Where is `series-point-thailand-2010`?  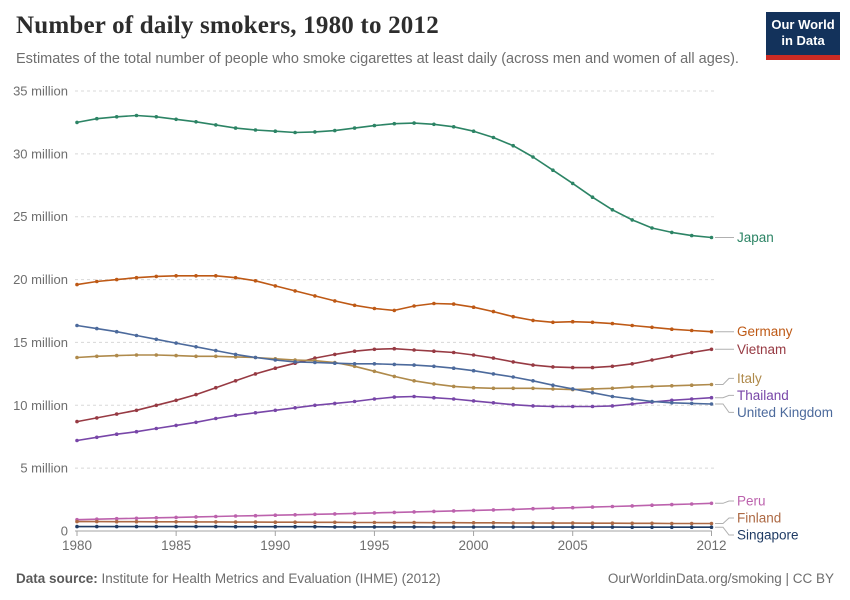
series-point-thailand-2010 is located at coordinates (672, 400).